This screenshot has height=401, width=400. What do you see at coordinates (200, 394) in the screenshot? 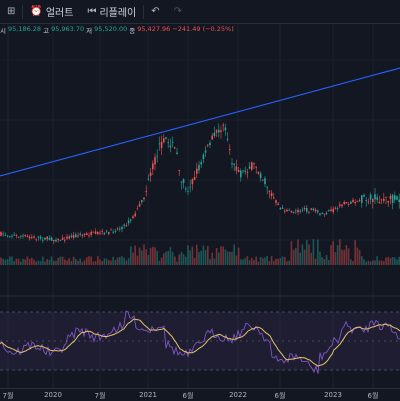
I see `time-axis: 7월 2020 7월 2021 6월 2022 6월 2023 6월` at bounding box center [200, 394].